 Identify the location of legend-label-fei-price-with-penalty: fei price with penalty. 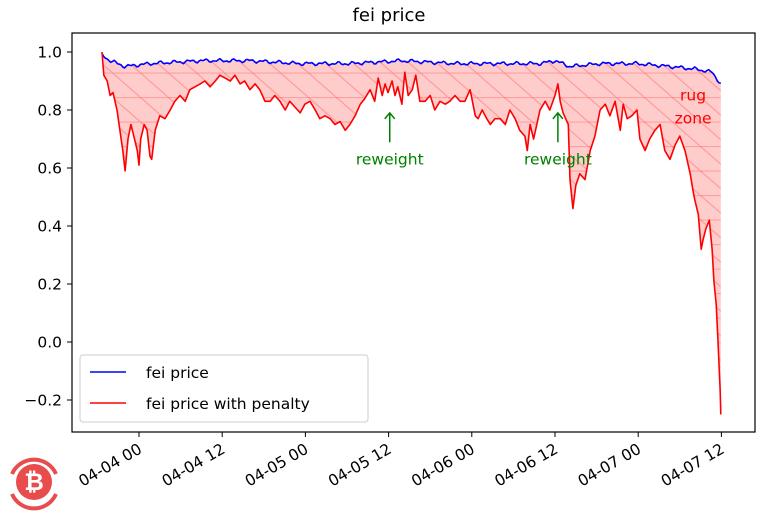
(228, 404).